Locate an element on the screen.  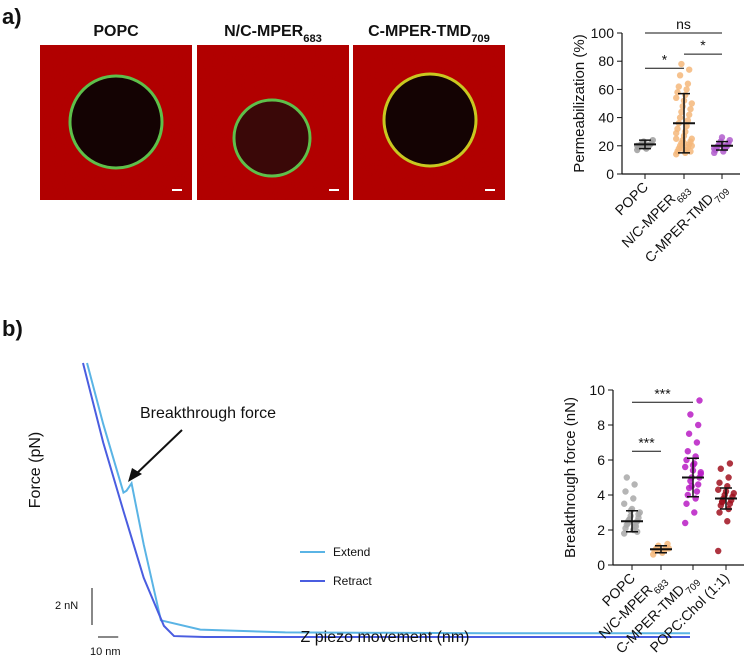
image-title-subscript: 709 is located at coordinates (480, 39).